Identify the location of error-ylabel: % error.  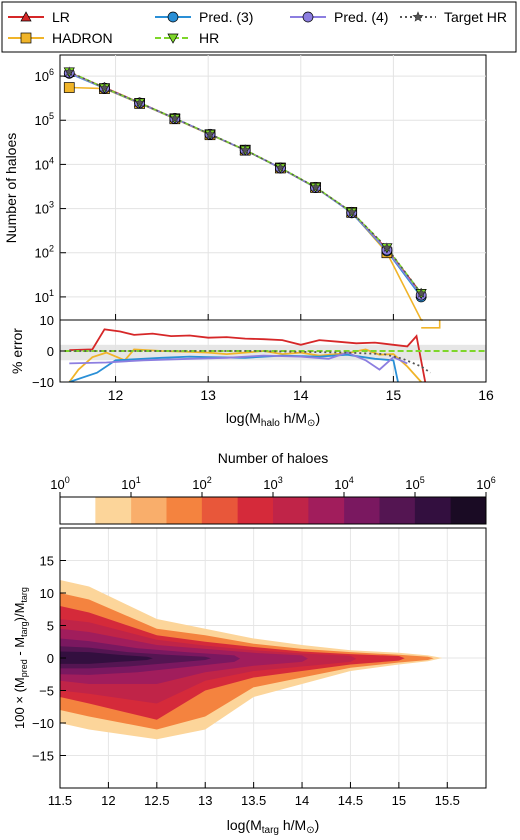
(17, 351).